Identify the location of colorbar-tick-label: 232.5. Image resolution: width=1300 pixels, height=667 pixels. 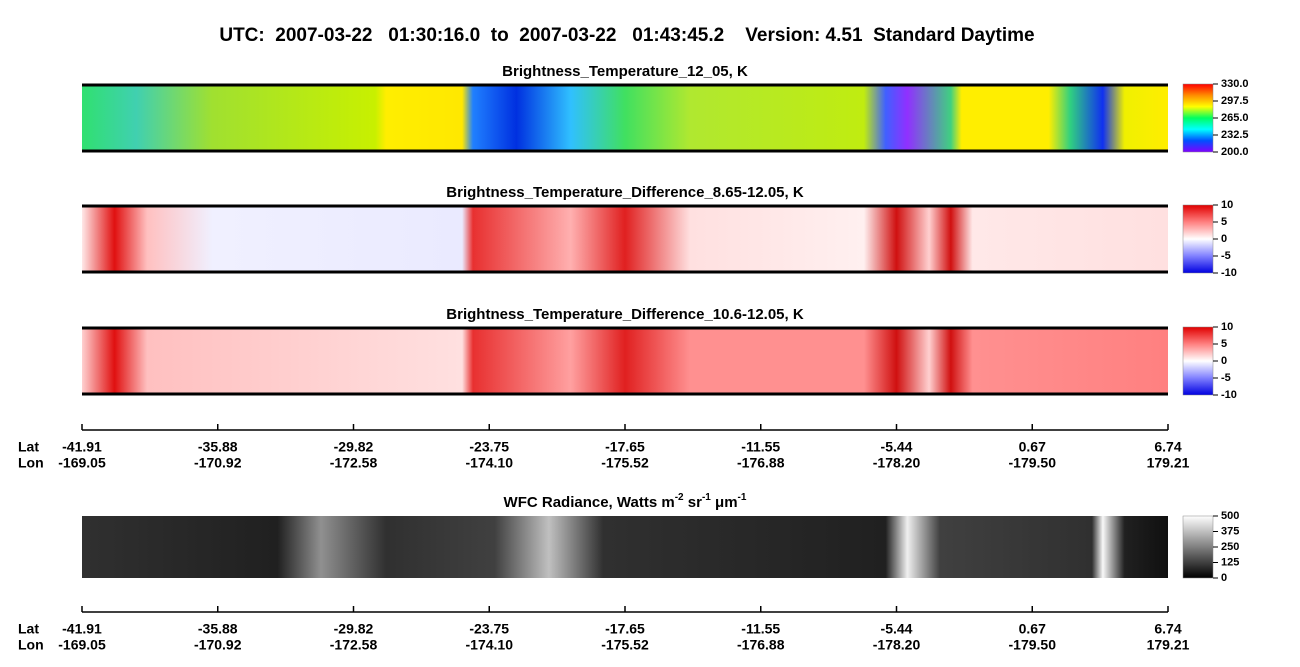
(1235, 135).